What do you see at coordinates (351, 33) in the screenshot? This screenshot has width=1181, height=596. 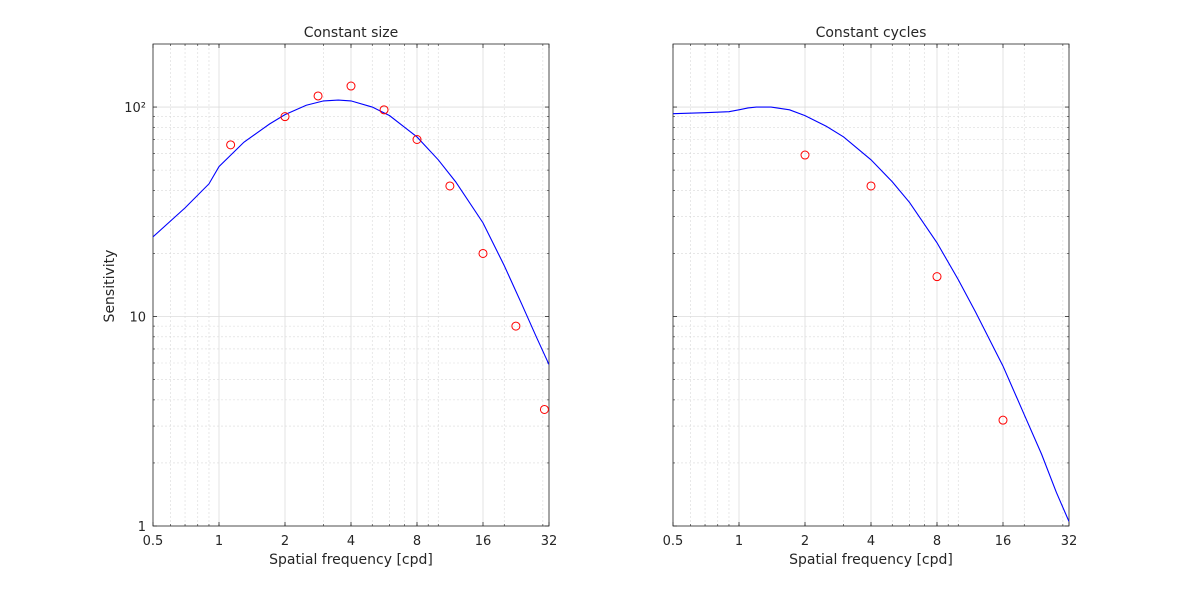 I see `chart-title: Constant size` at bounding box center [351, 33].